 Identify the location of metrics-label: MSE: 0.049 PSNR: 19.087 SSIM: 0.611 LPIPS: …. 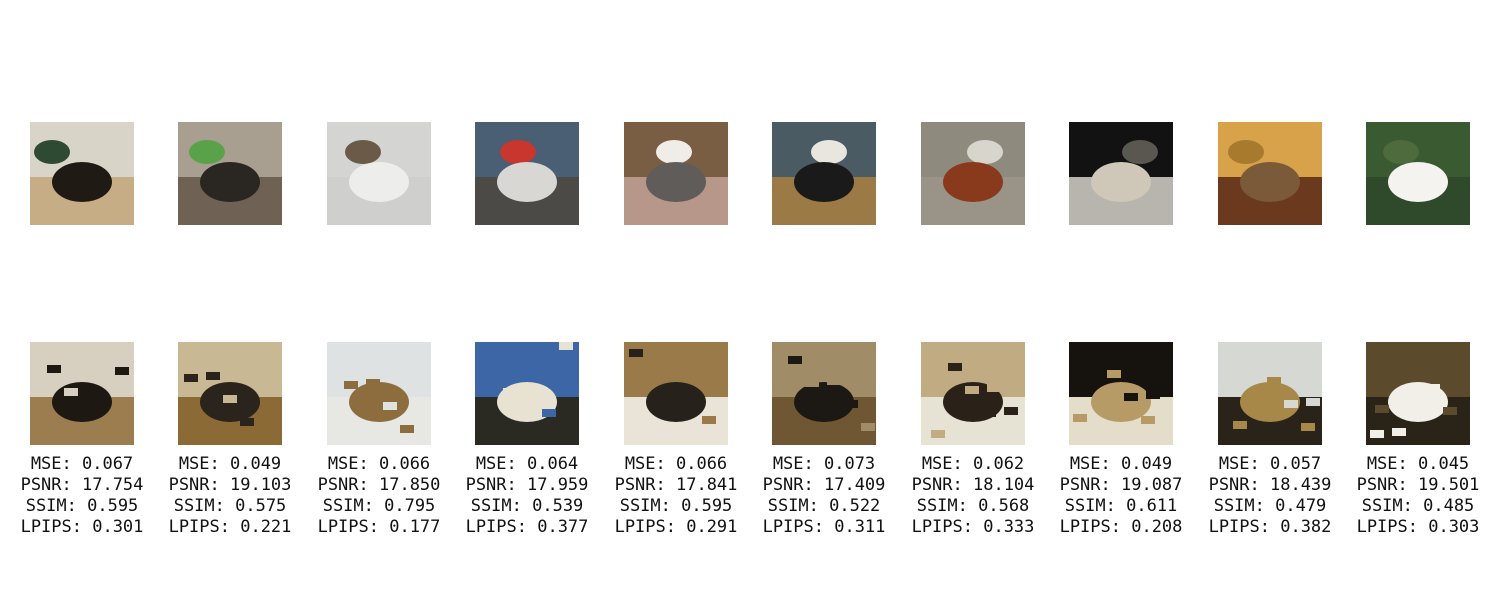
(1121, 496).